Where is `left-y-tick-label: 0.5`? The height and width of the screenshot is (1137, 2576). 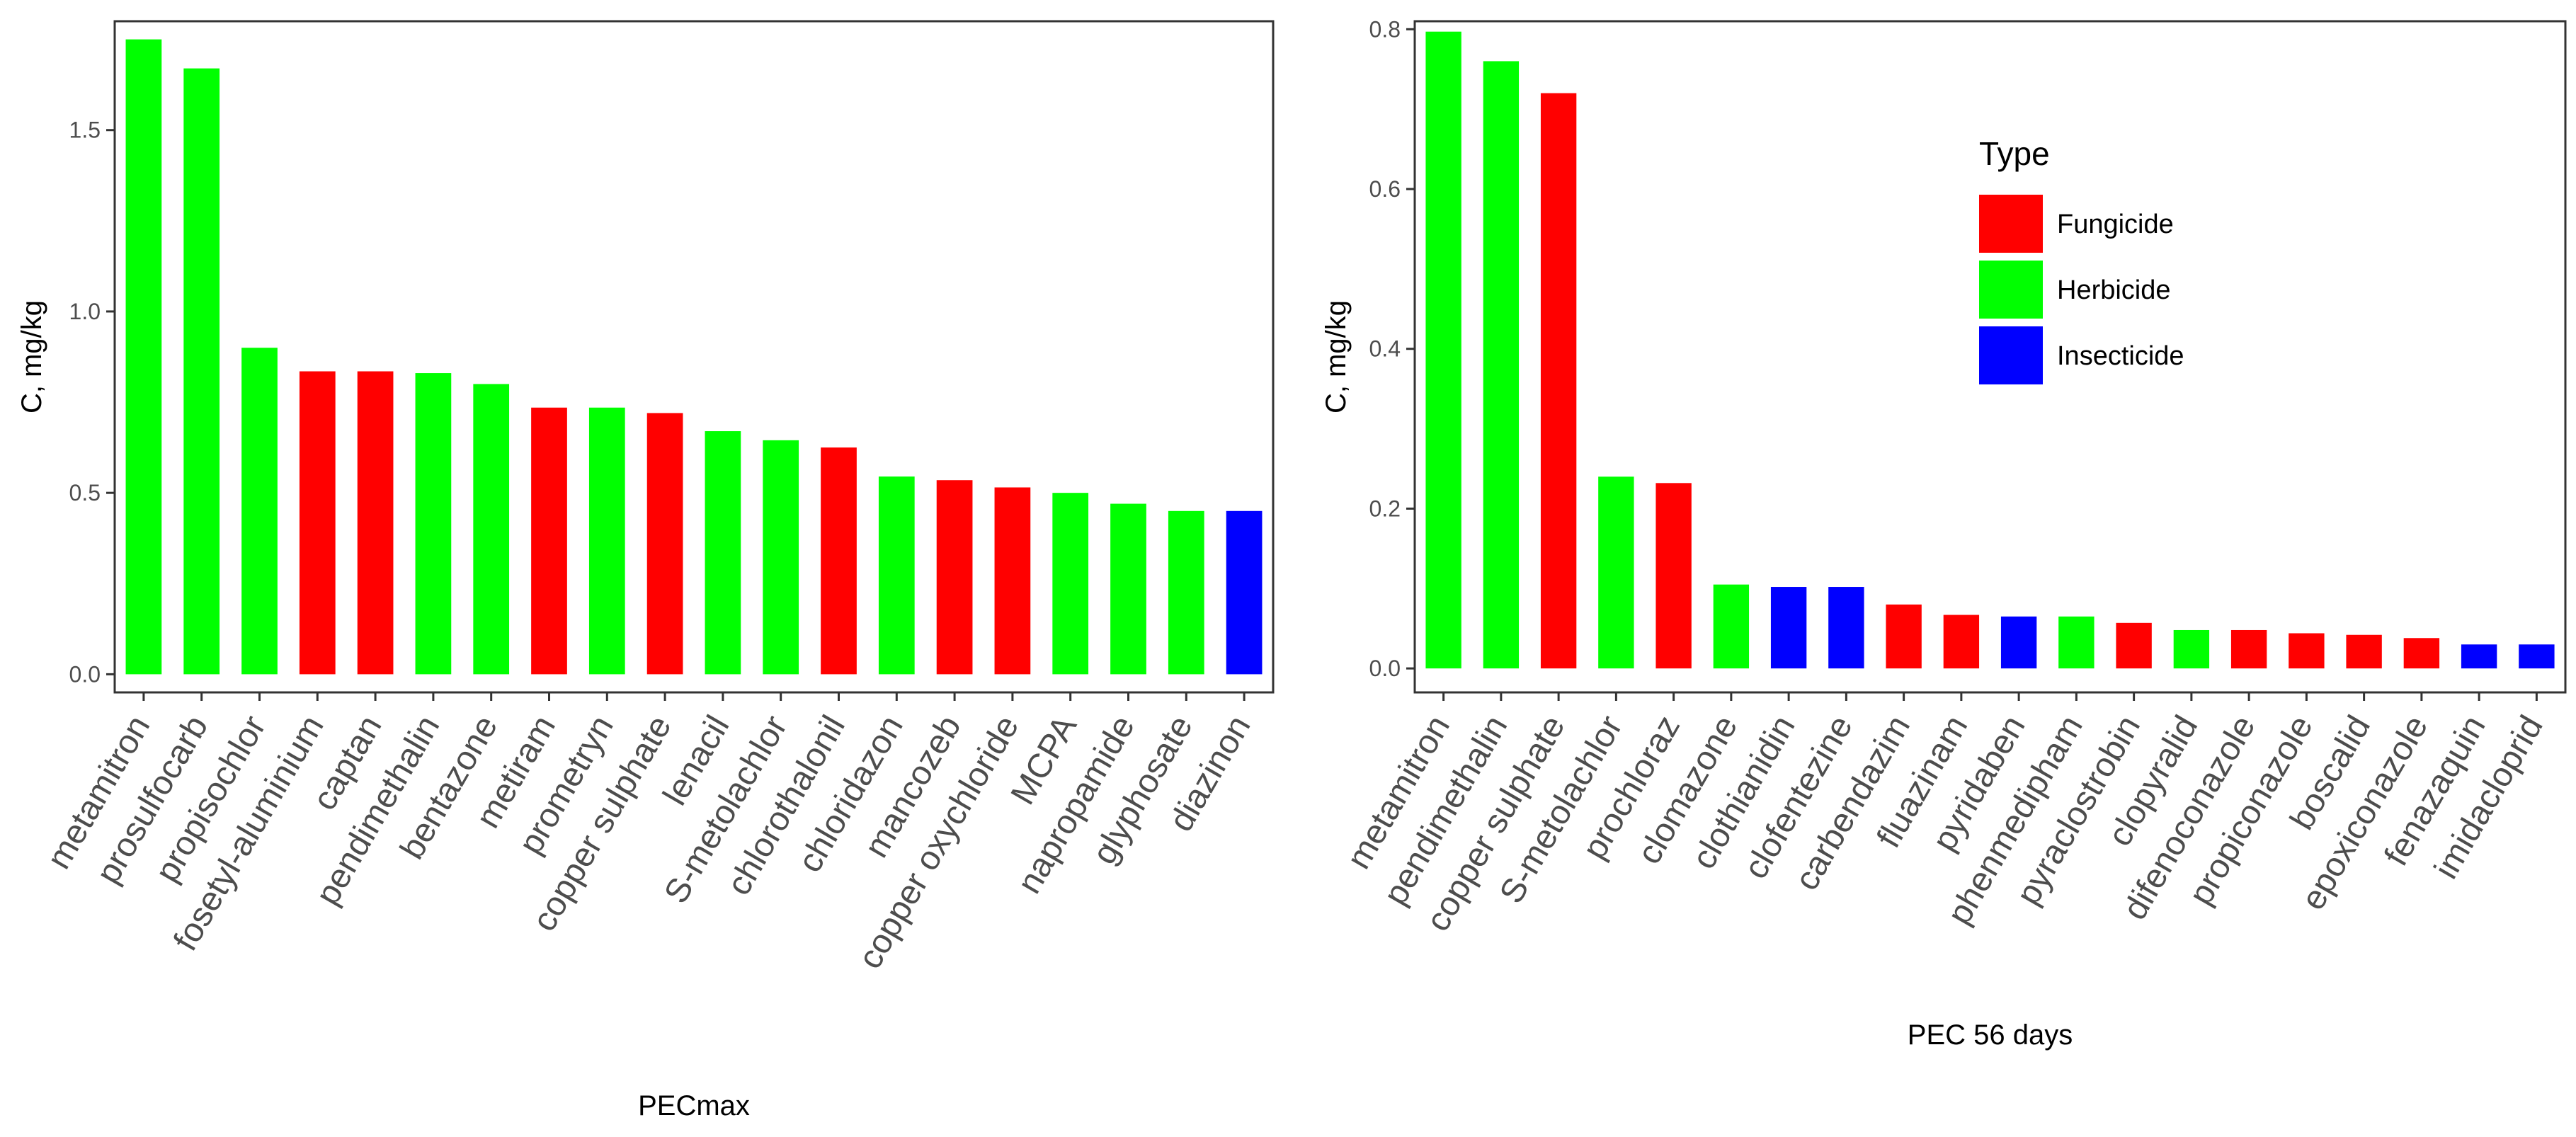 left-y-tick-label: 0.5 is located at coordinates (85, 492).